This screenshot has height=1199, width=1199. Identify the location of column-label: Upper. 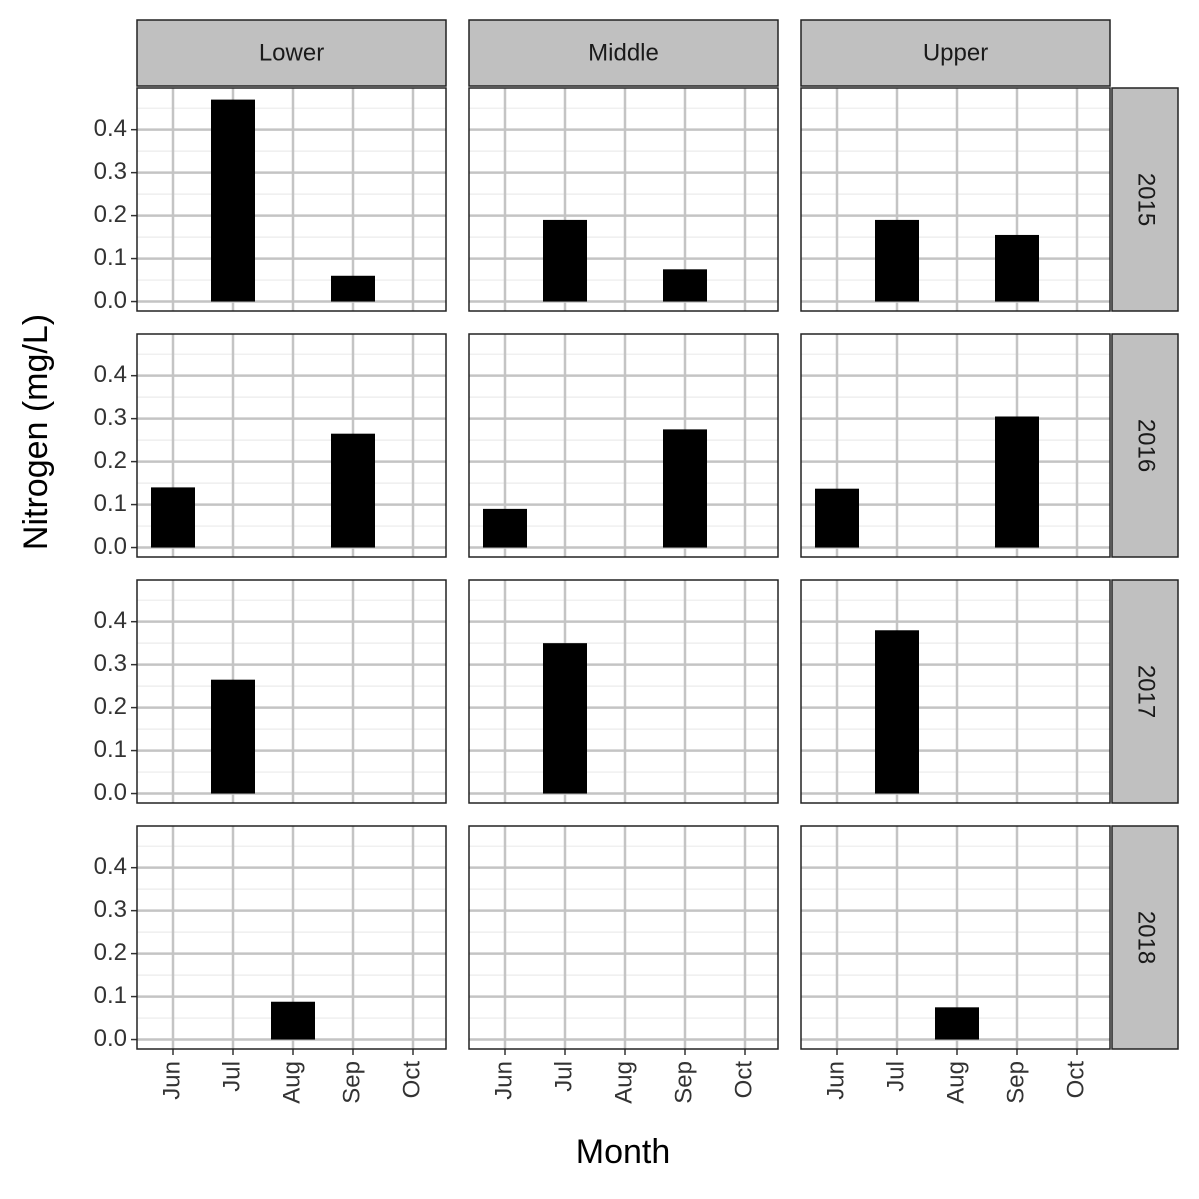
(955, 52).